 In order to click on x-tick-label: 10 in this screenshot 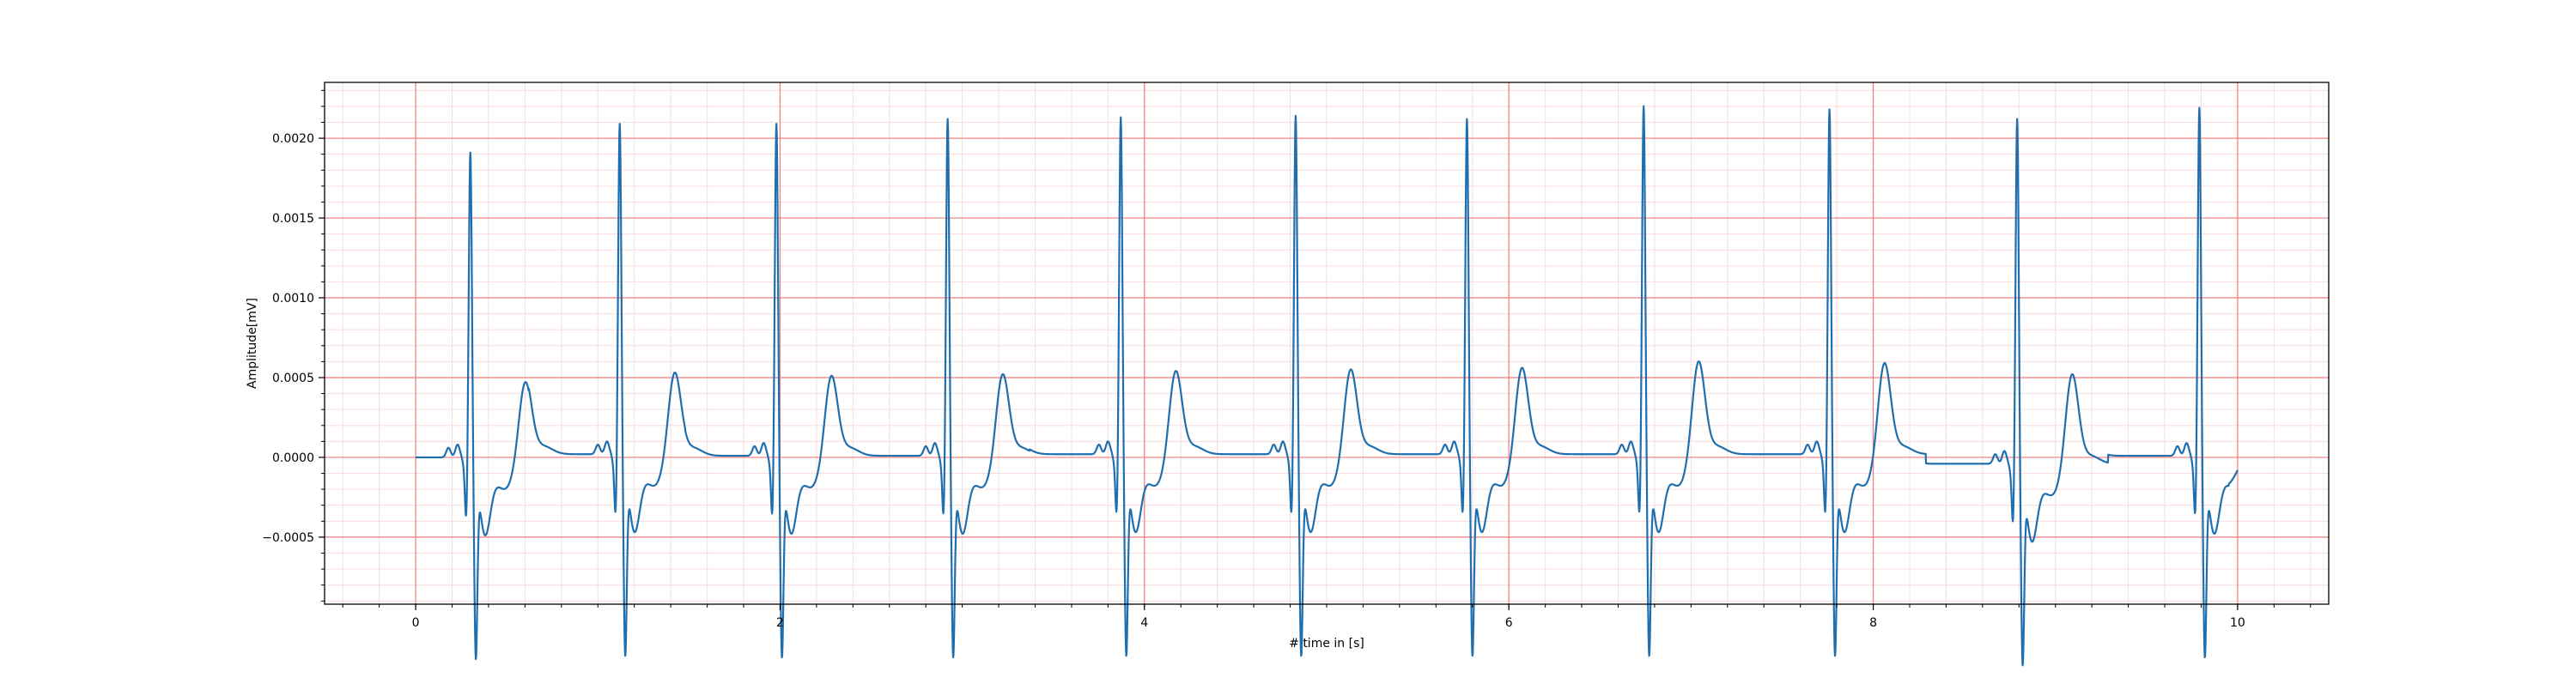, I will do `click(2237, 623)`.